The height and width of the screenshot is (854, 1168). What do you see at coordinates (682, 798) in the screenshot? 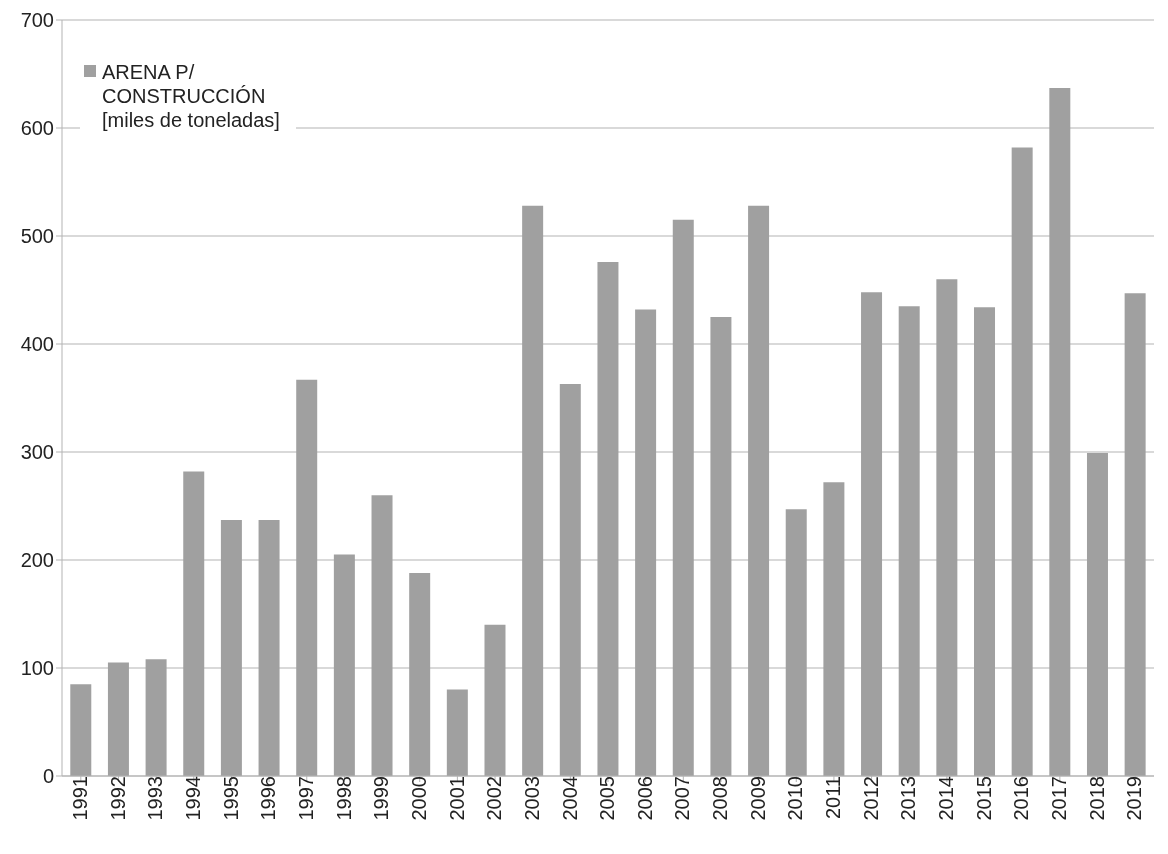
I see `x-tick-label: 2007` at bounding box center [682, 798].